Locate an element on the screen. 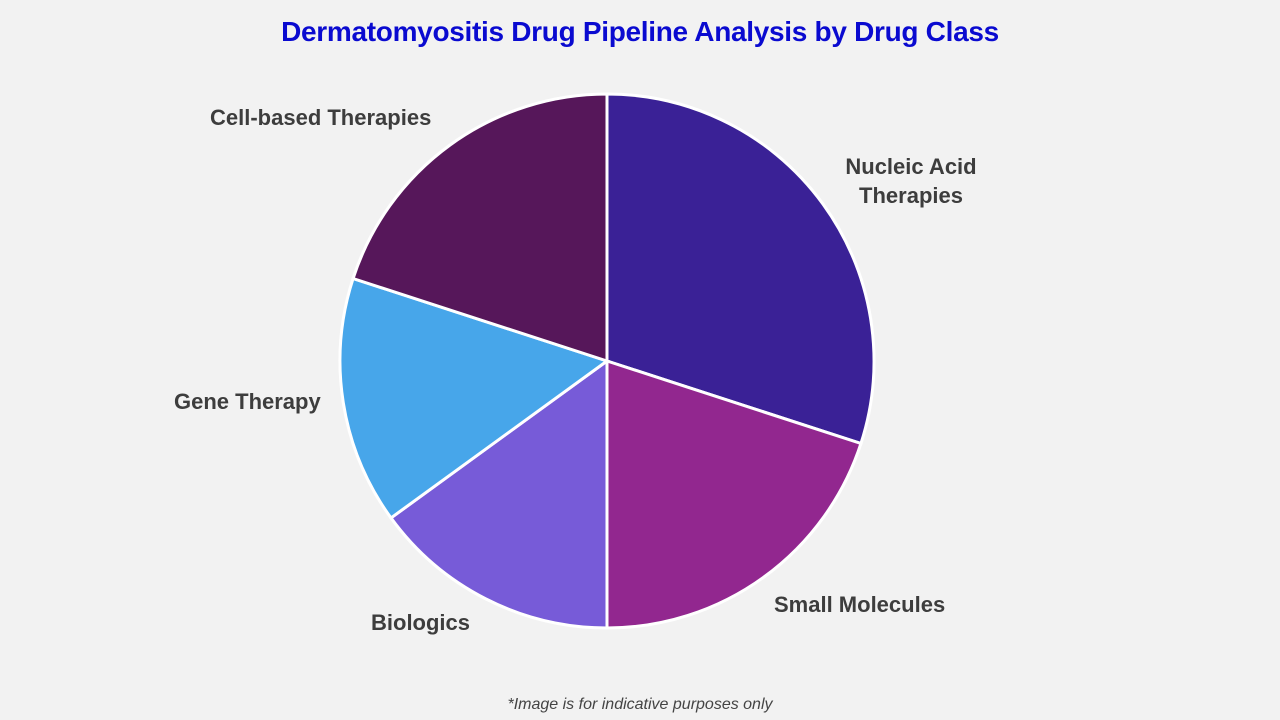 This screenshot has width=1280, height=720. label-biologics: Biologics is located at coordinates (421, 622).